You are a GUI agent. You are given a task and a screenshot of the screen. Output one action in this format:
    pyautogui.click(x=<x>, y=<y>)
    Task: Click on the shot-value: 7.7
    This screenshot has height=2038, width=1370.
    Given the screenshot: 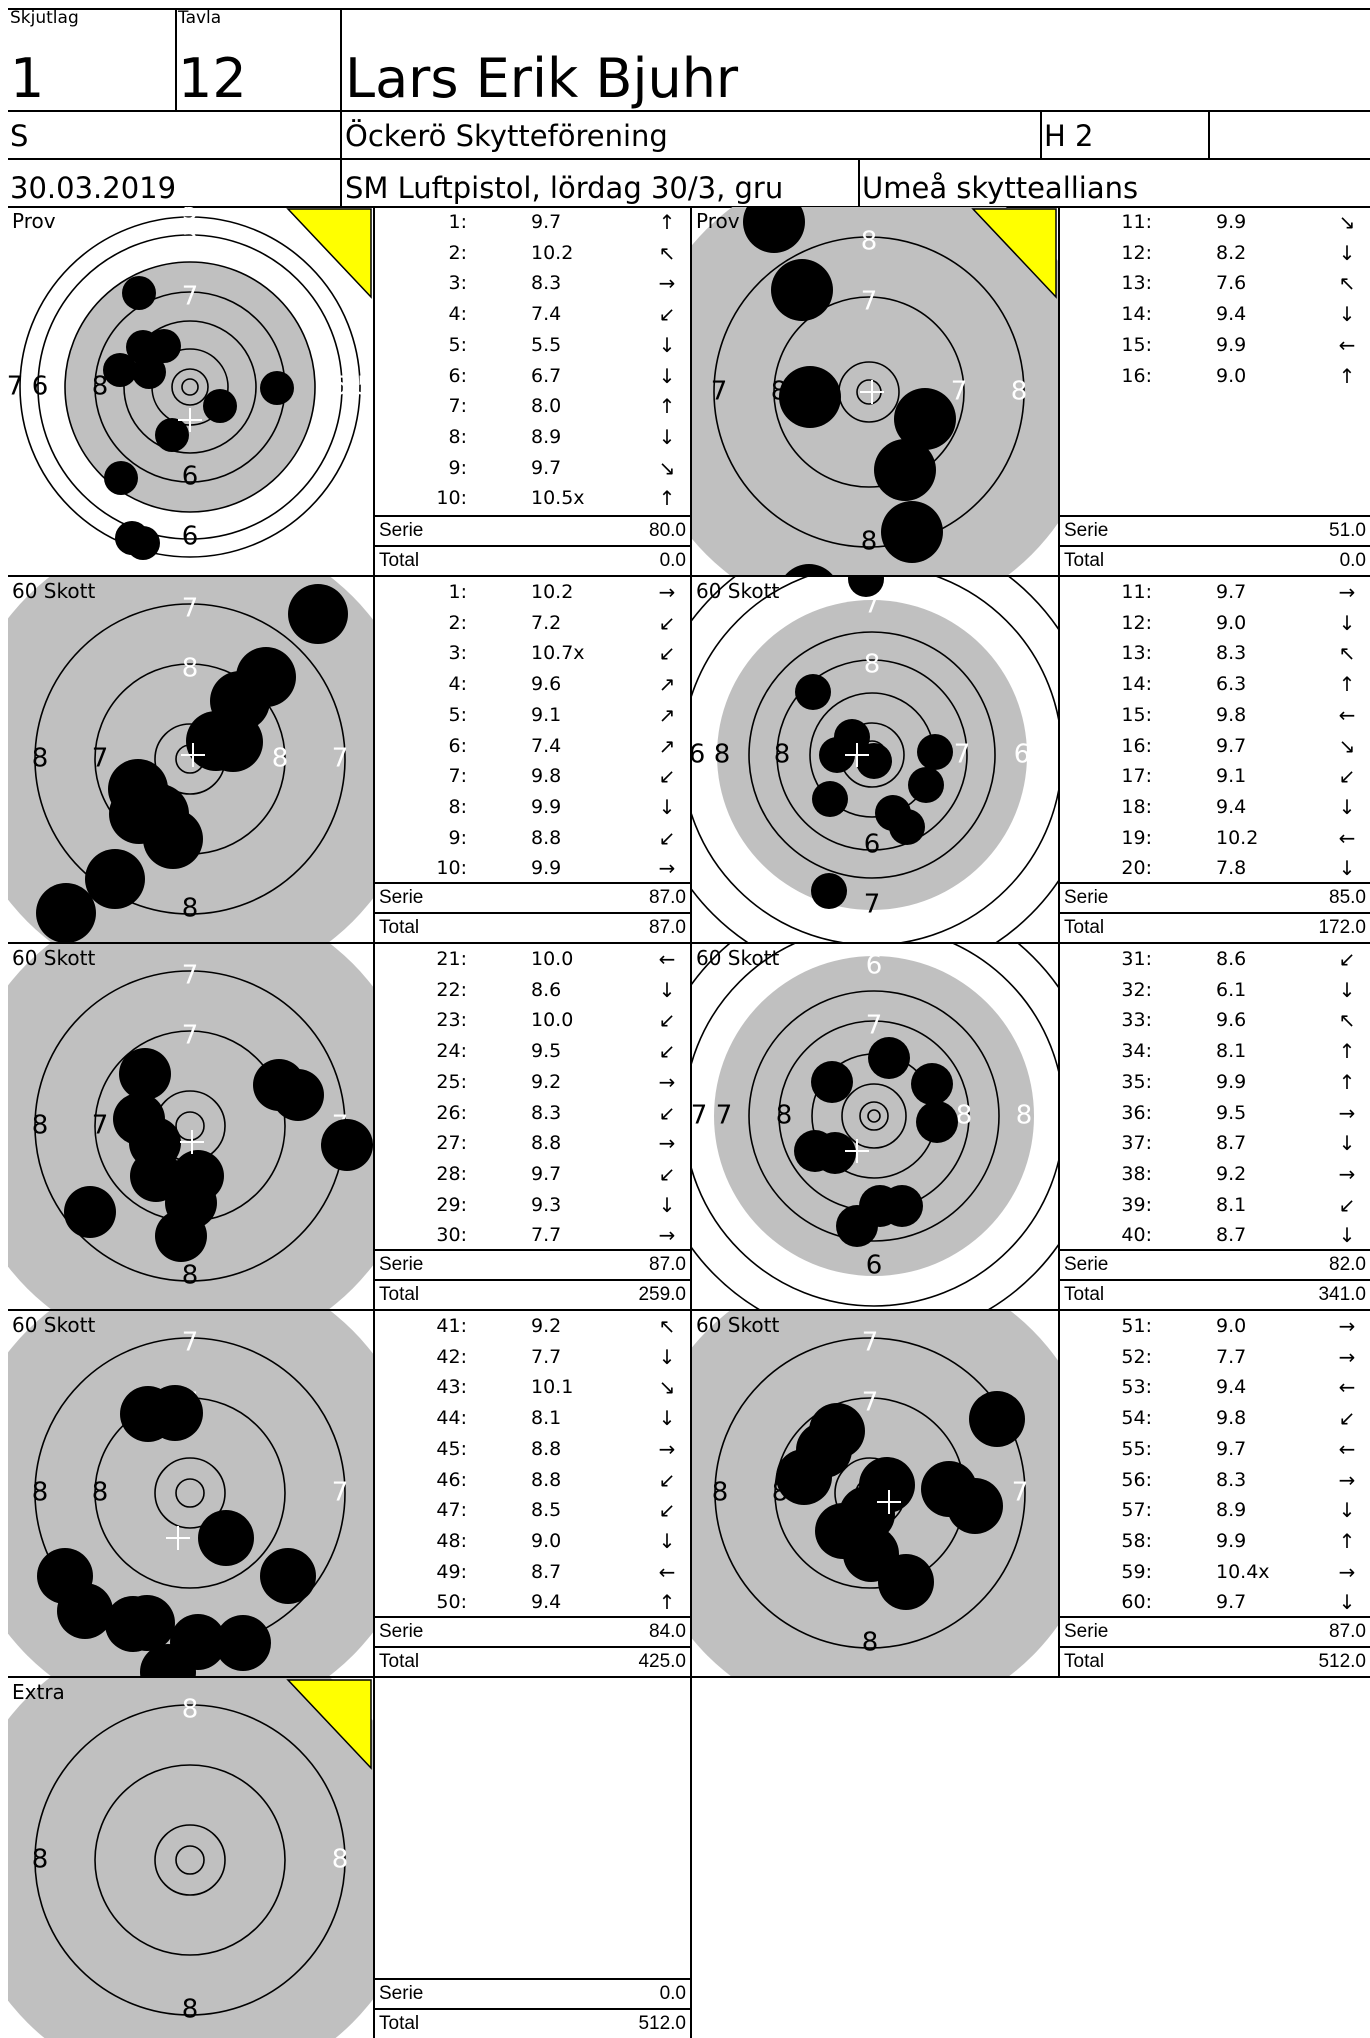 What is the action you would take?
    pyautogui.click(x=546, y=1235)
    